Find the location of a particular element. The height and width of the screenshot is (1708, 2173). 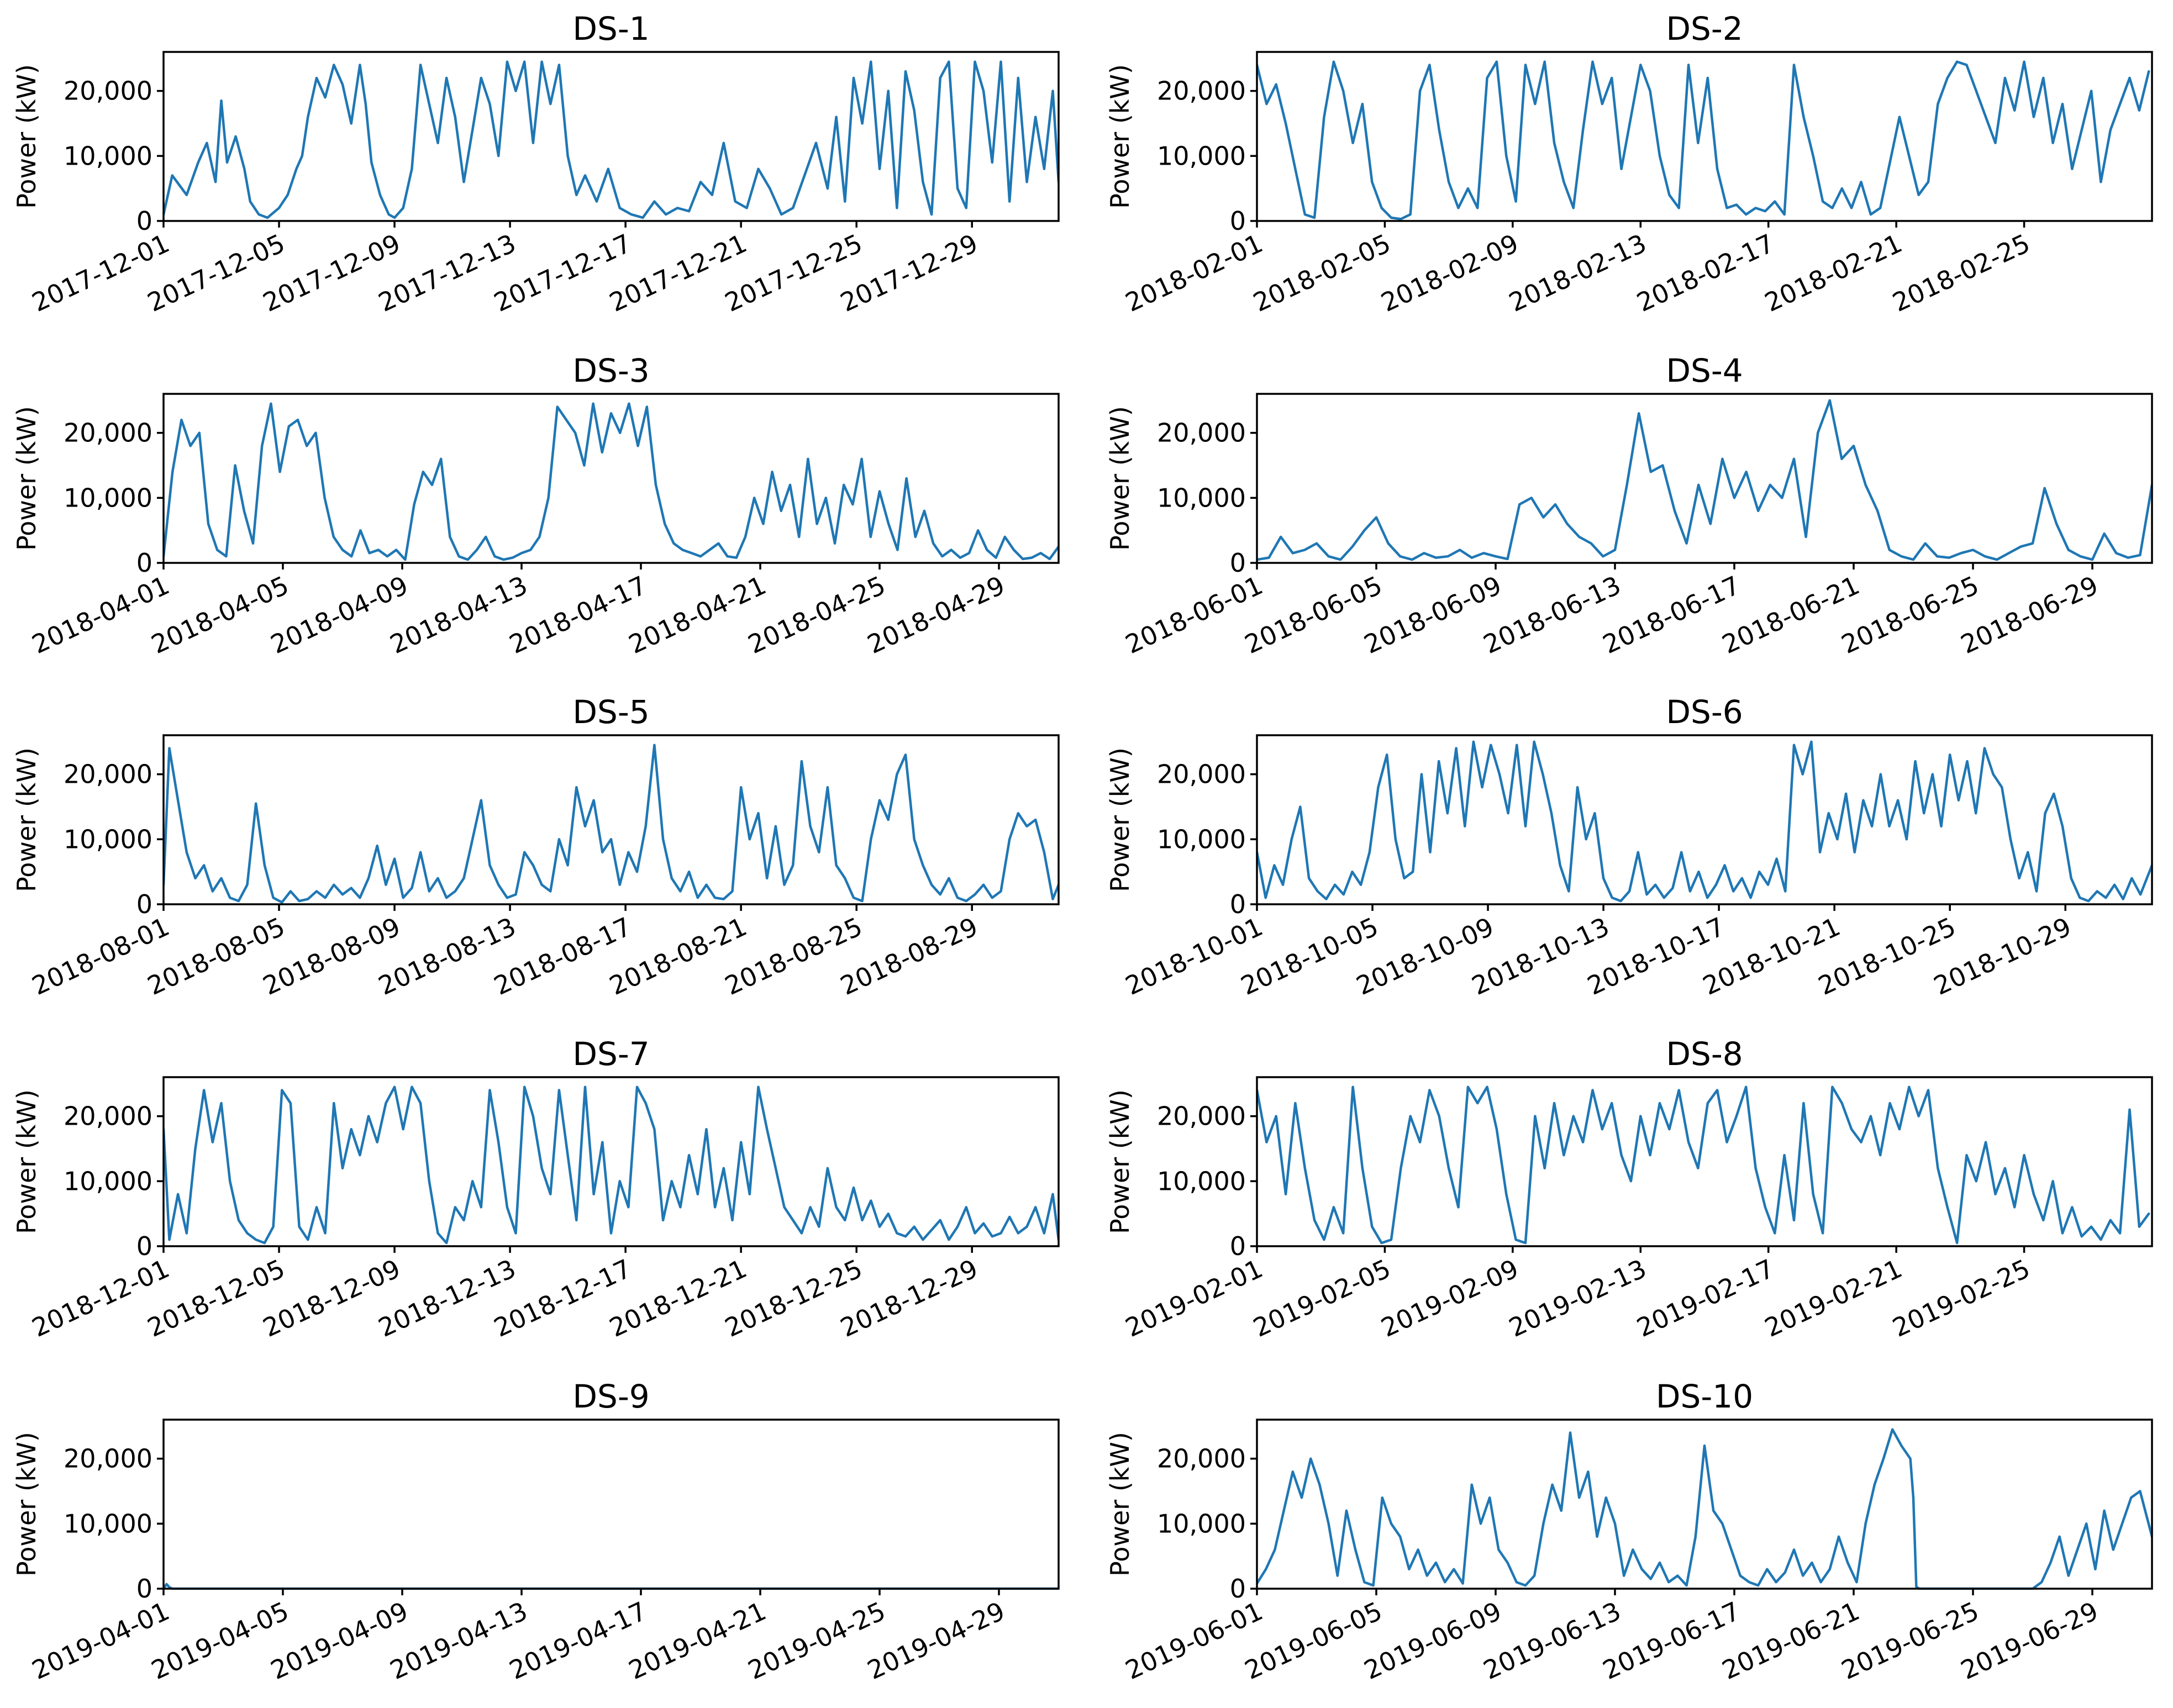

chart-6-ytick-label: 20,000 is located at coordinates (1202, 775).